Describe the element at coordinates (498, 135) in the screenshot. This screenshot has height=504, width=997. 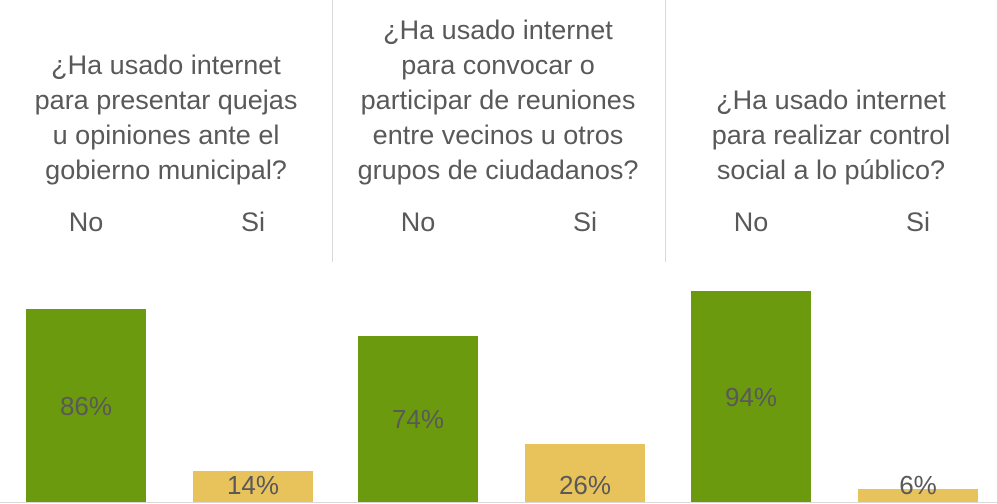
I see `question-line: entre vecinos u otros` at that location.